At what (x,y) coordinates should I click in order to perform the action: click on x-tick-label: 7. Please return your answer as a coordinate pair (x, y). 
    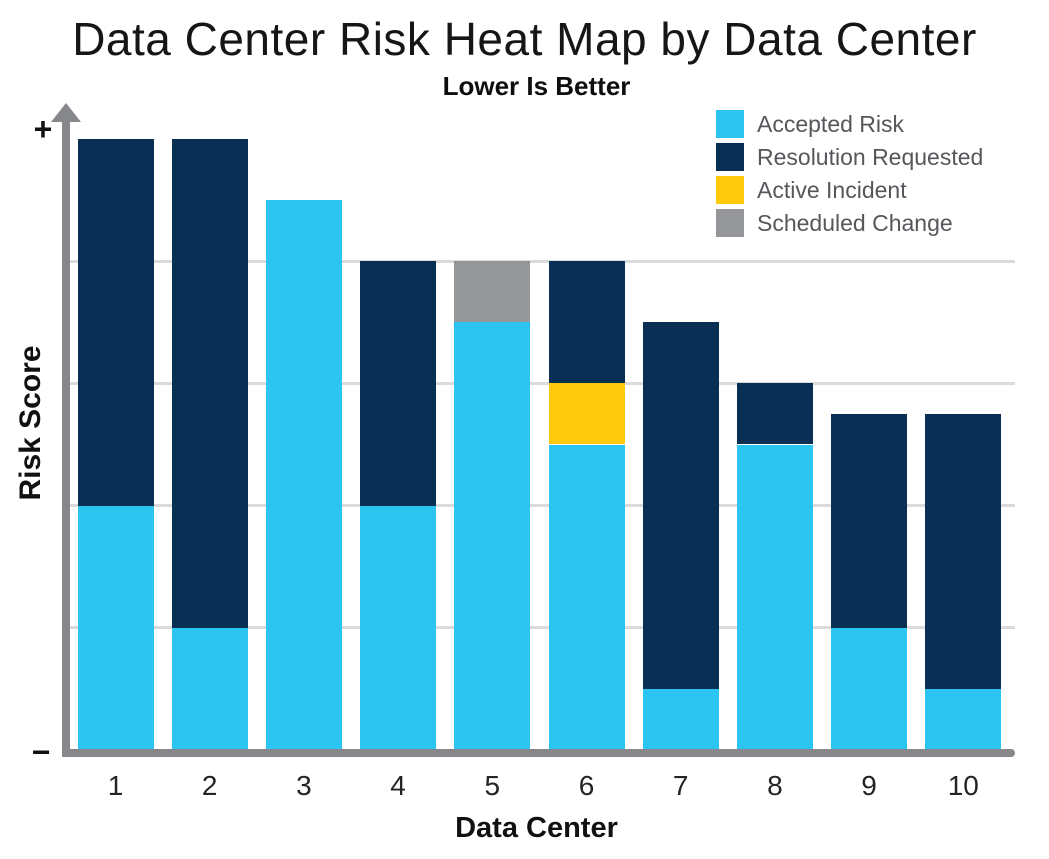
    Looking at the image, I should click on (680, 785).